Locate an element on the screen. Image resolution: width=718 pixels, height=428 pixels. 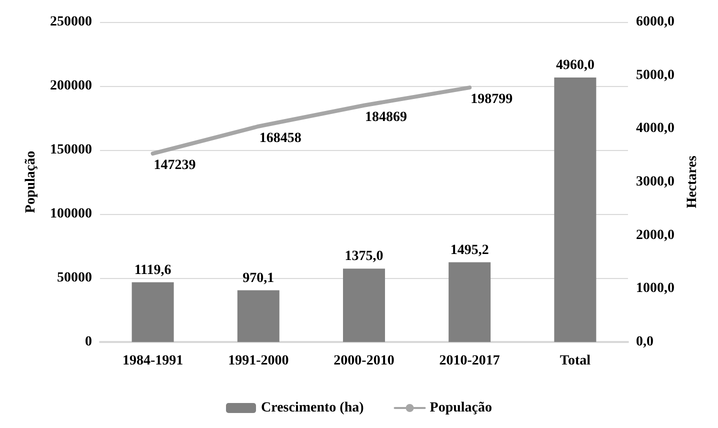
y2-tick-label: 0,0 is located at coordinates (645, 342).